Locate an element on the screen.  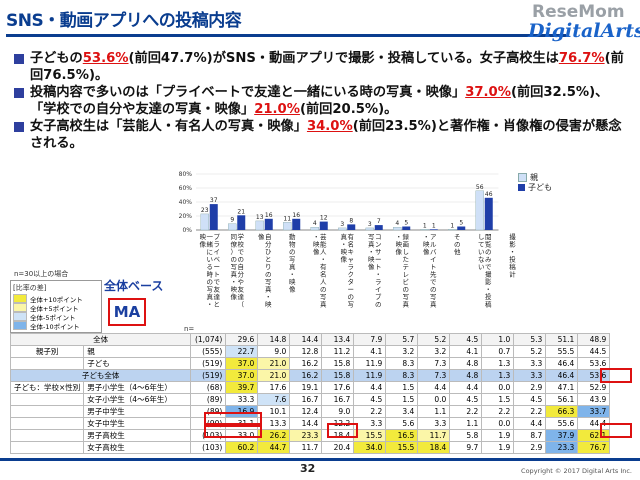
bar-value-label: 1 is located at coordinates (434, 225).